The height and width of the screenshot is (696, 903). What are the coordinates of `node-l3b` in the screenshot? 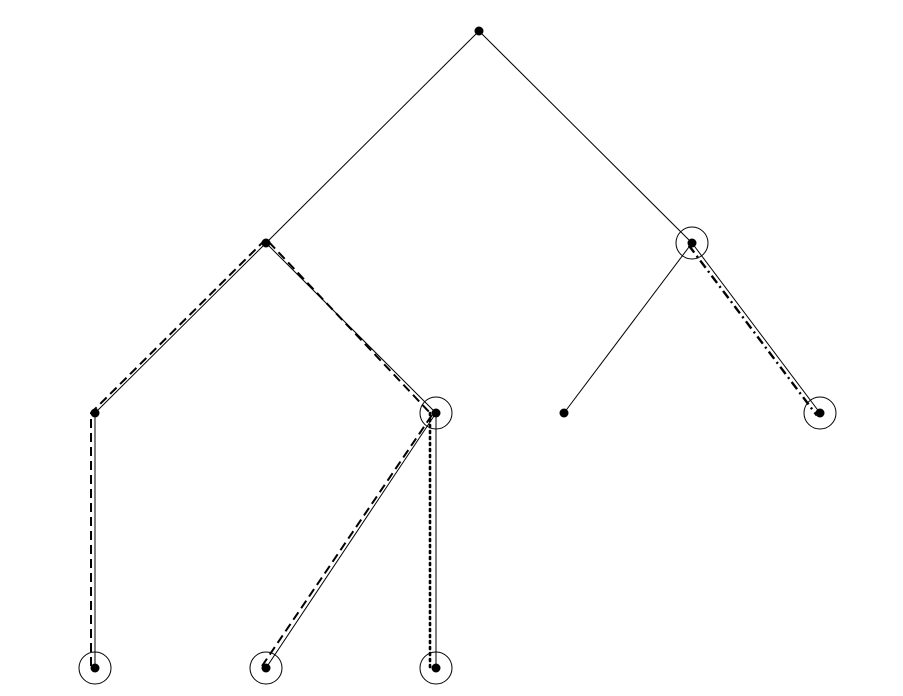 It's located at (266, 668).